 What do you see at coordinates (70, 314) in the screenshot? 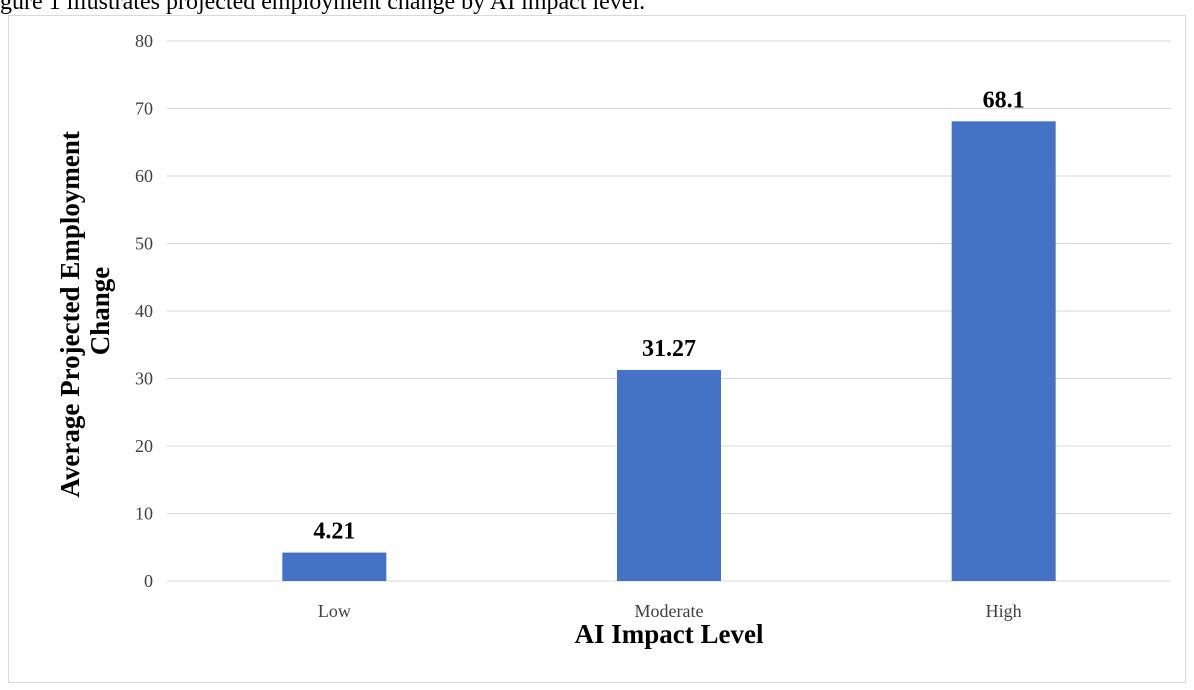
I see `y-axis-title-line-1: Average Projected Employment` at bounding box center [70, 314].